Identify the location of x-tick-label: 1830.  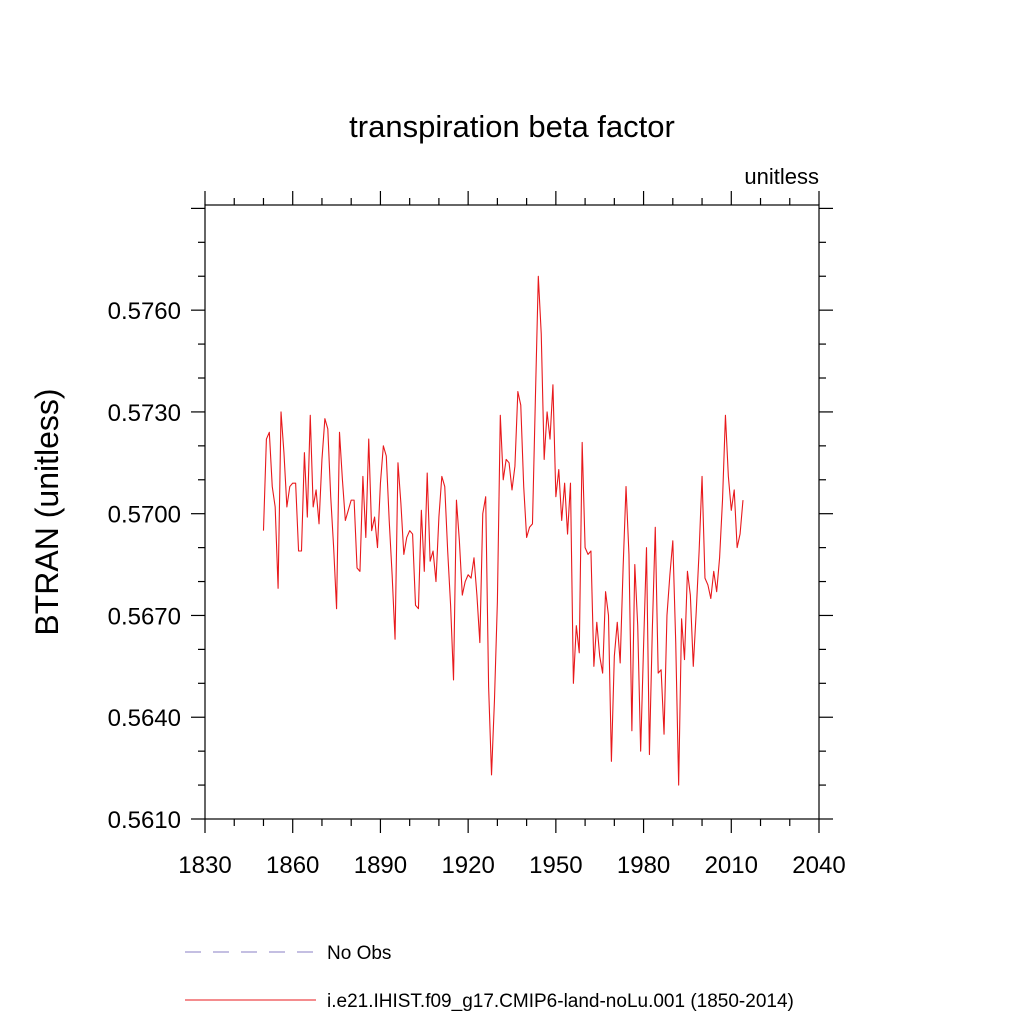
(204, 865).